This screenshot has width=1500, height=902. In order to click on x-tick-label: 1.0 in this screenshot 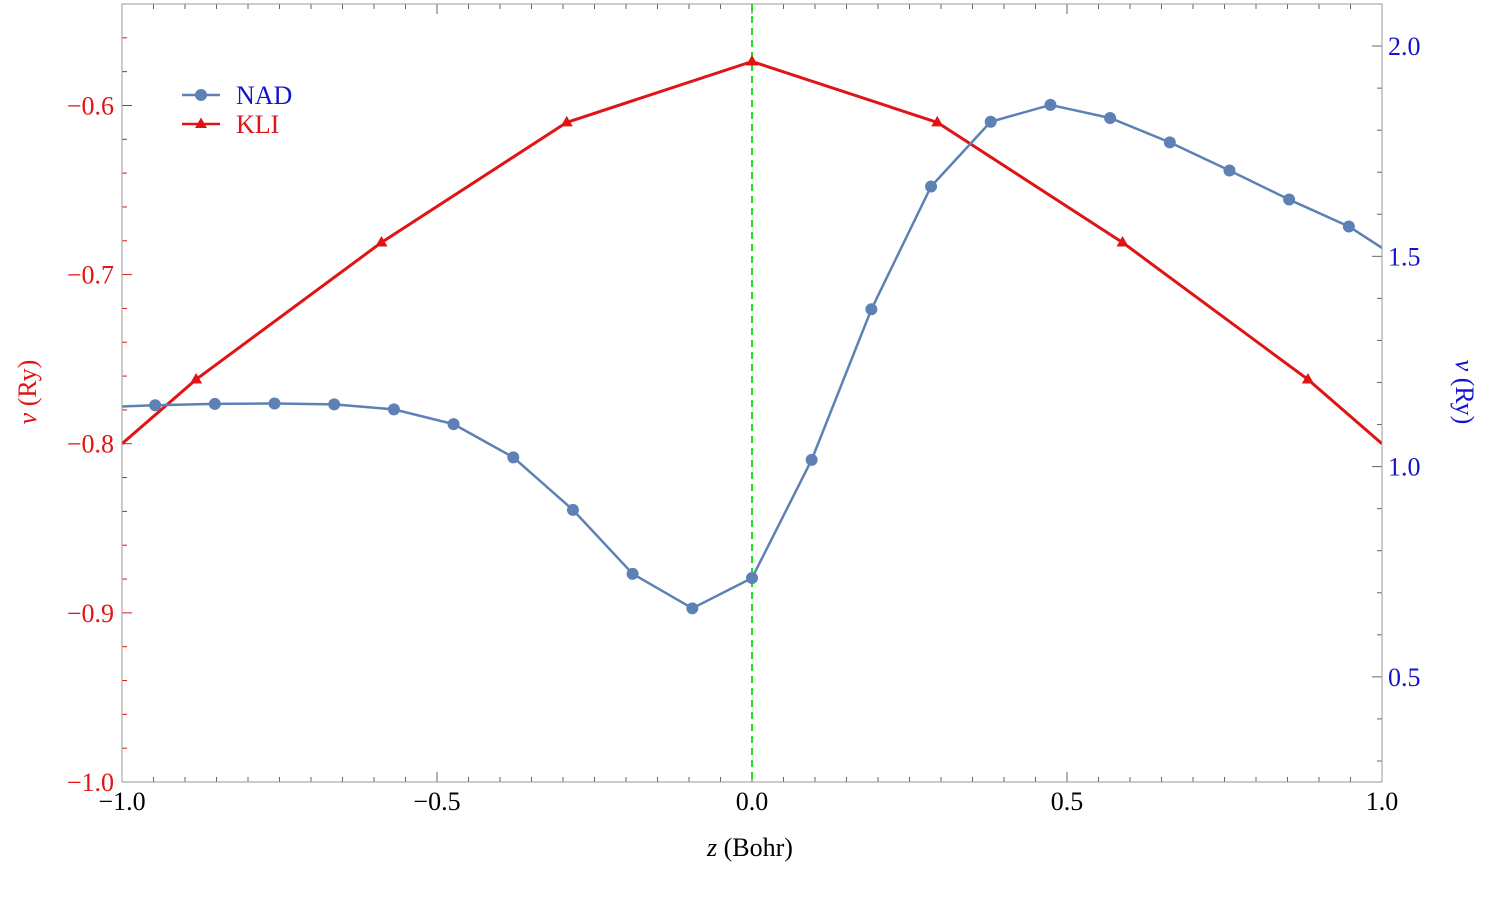, I will do `click(1382, 801)`.